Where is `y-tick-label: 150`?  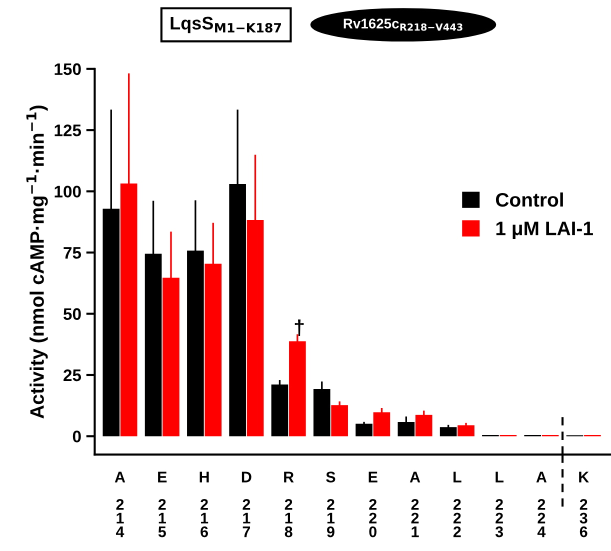
y-tick-label: 150 is located at coordinates (67, 69).